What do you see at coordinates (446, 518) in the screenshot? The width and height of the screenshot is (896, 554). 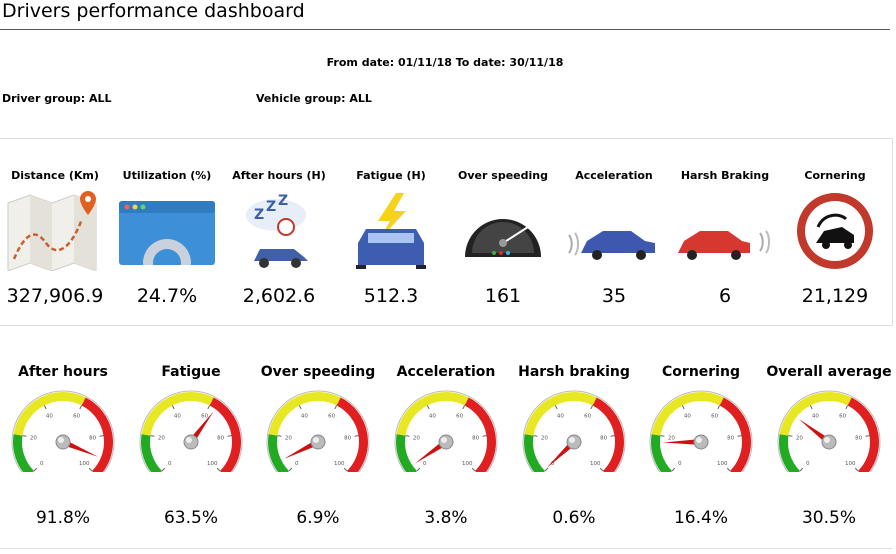 I see `gauge-value: 3.8%` at bounding box center [446, 518].